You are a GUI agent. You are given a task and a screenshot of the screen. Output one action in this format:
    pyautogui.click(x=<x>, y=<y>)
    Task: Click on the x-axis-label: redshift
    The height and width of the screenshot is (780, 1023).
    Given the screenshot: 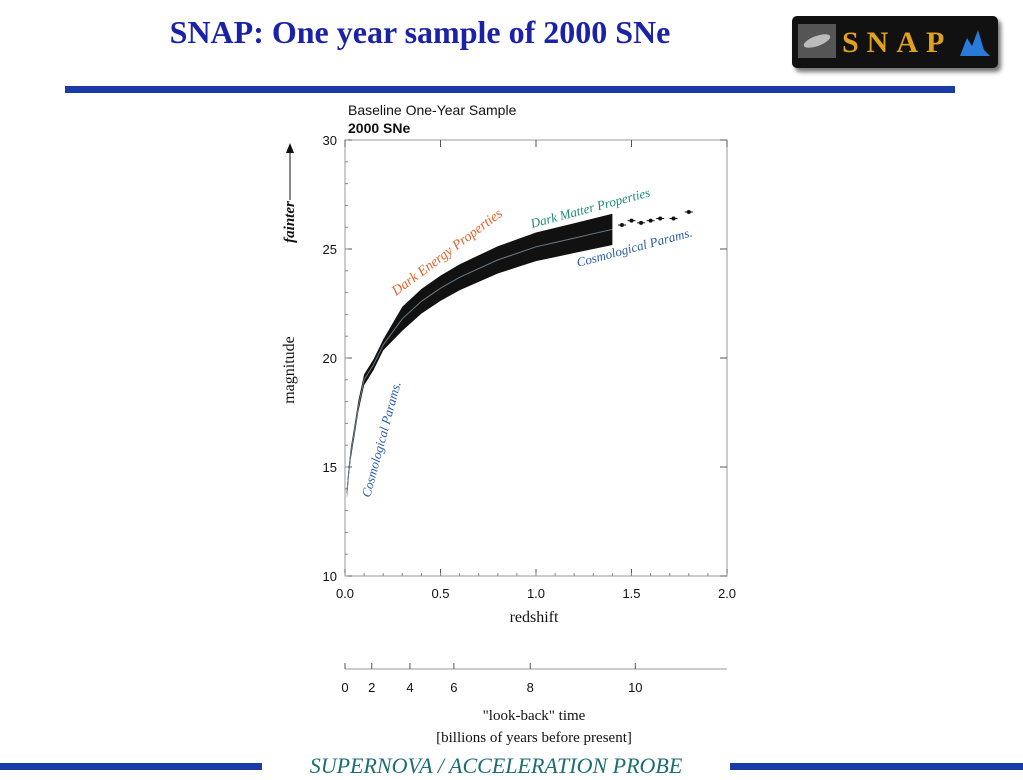 What is the action you would take?
    pyautogui.click(x=534, y=617)
    